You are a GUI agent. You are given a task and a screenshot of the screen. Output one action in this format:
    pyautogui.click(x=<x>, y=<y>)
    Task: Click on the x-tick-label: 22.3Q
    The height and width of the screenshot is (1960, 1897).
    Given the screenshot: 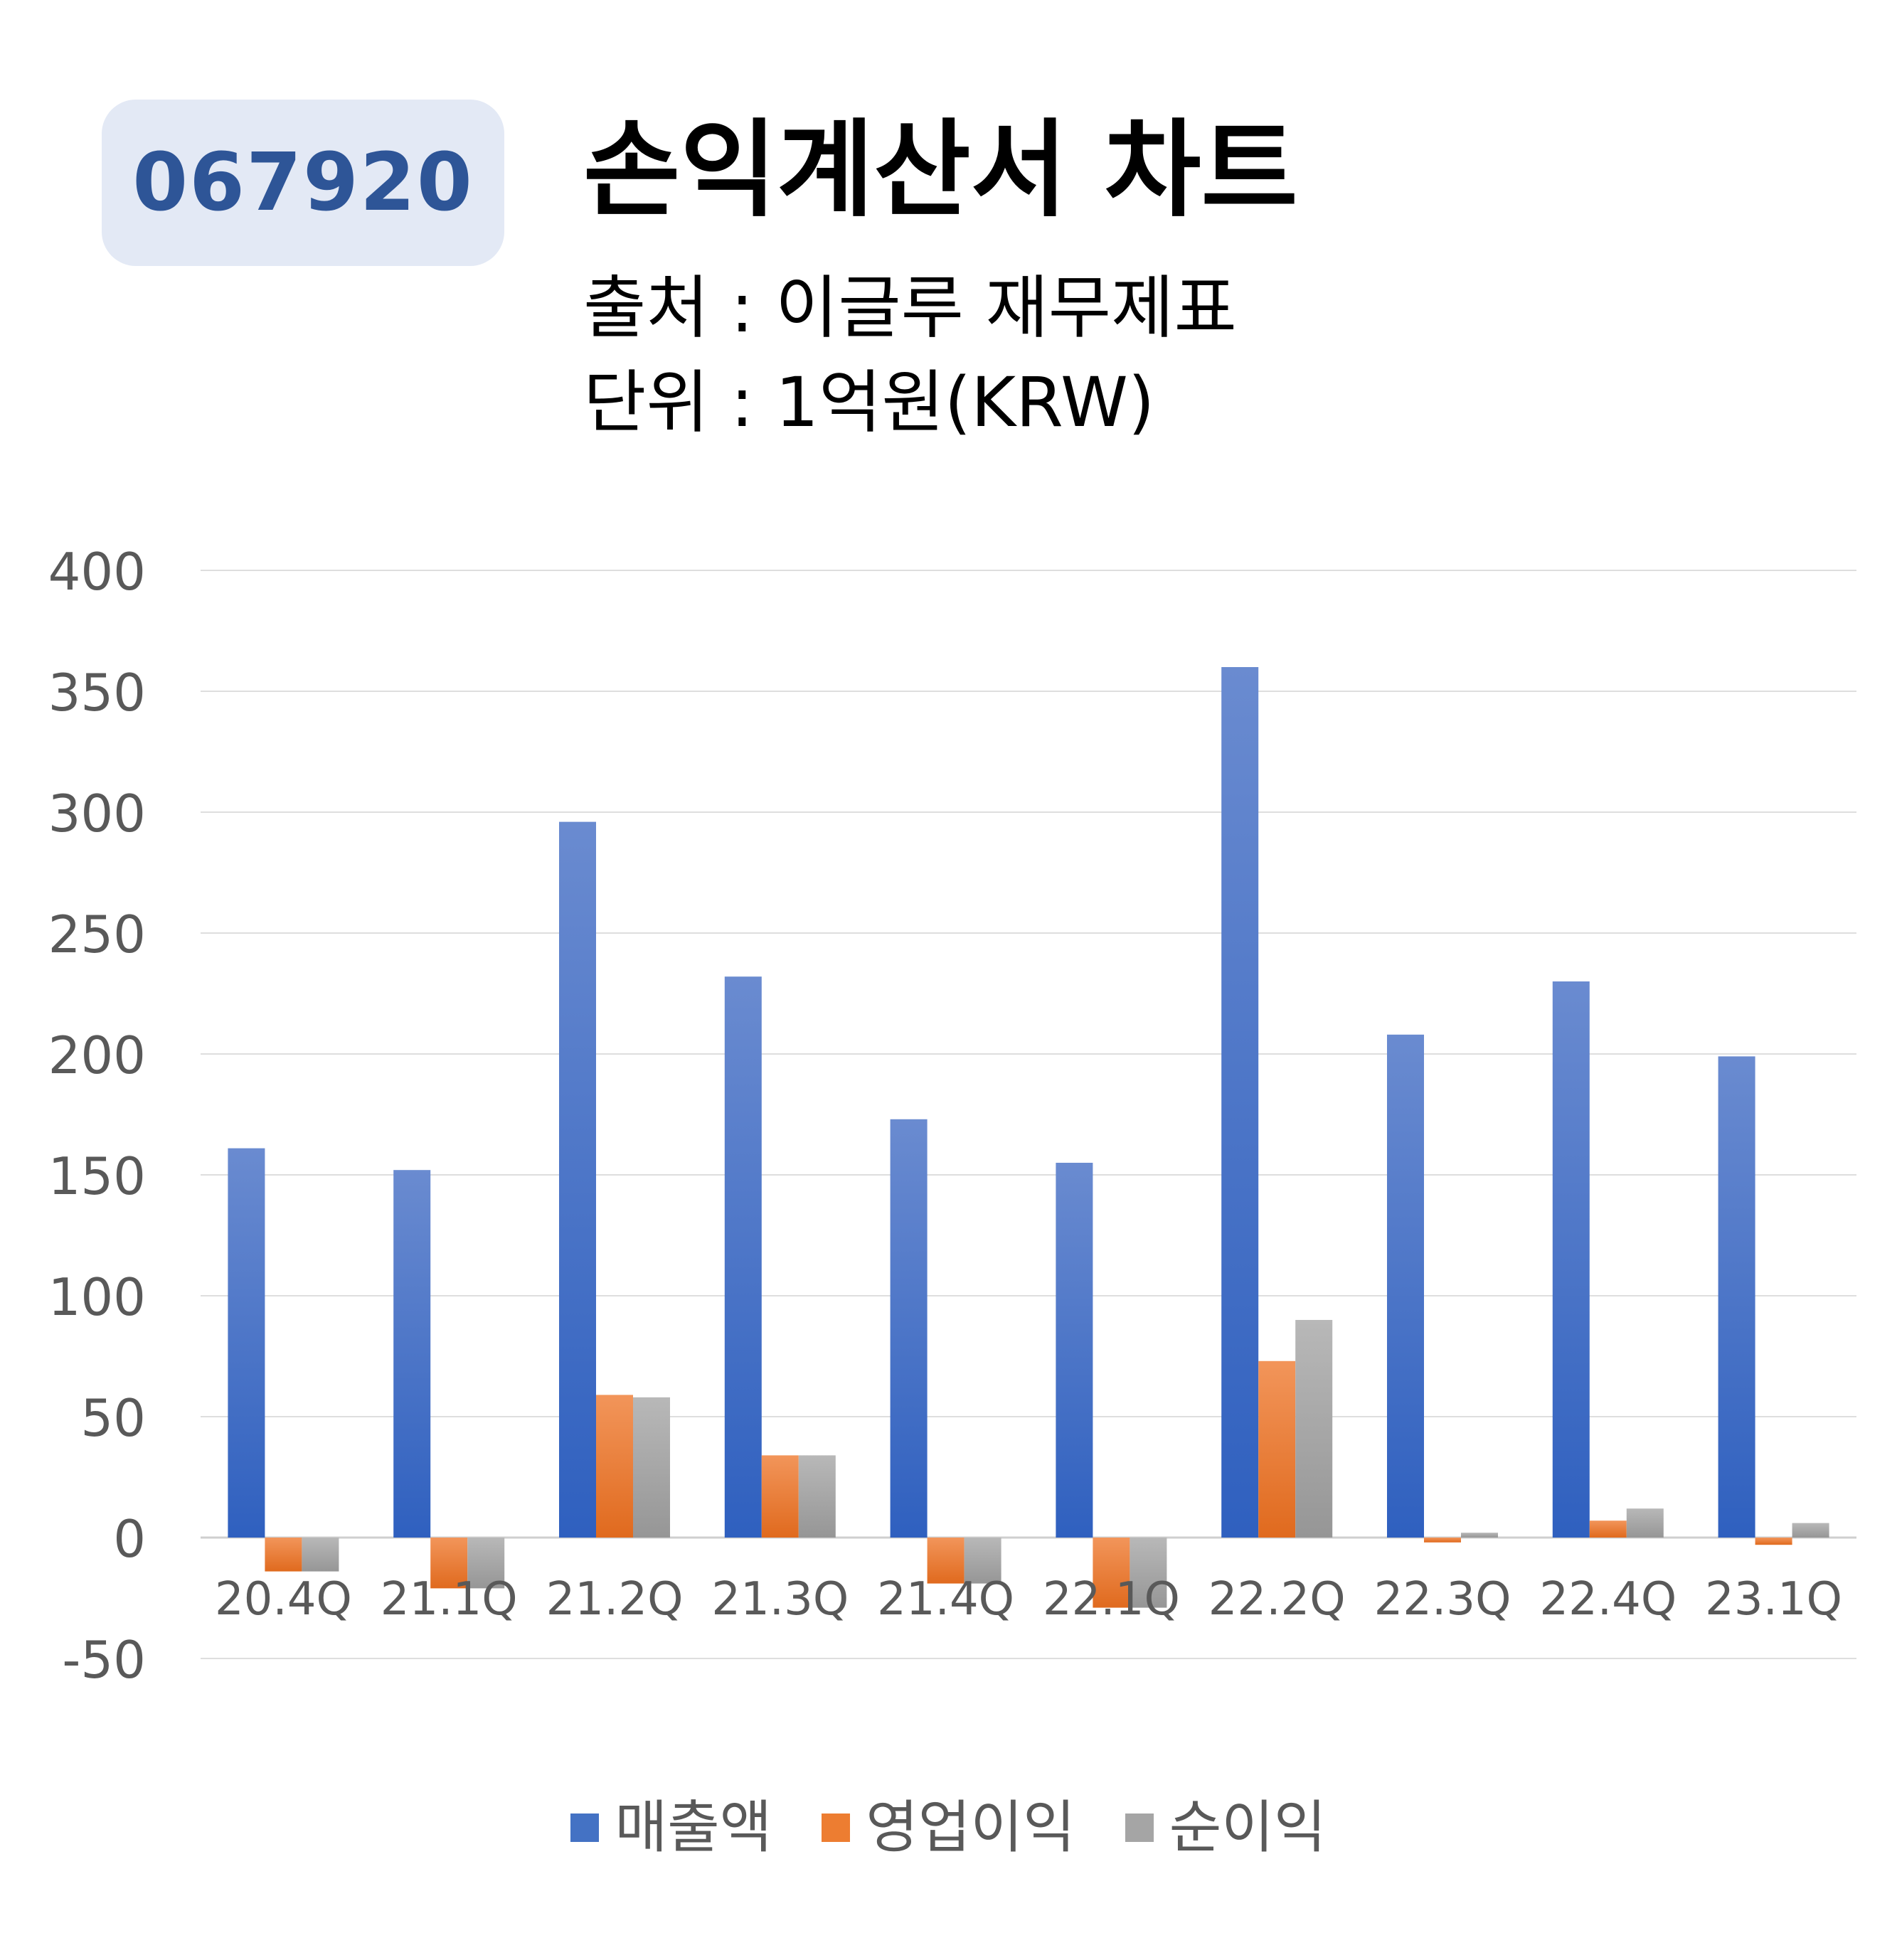 What is the action you would take?
    pyautogui.click(x=1442, y=1599)
    